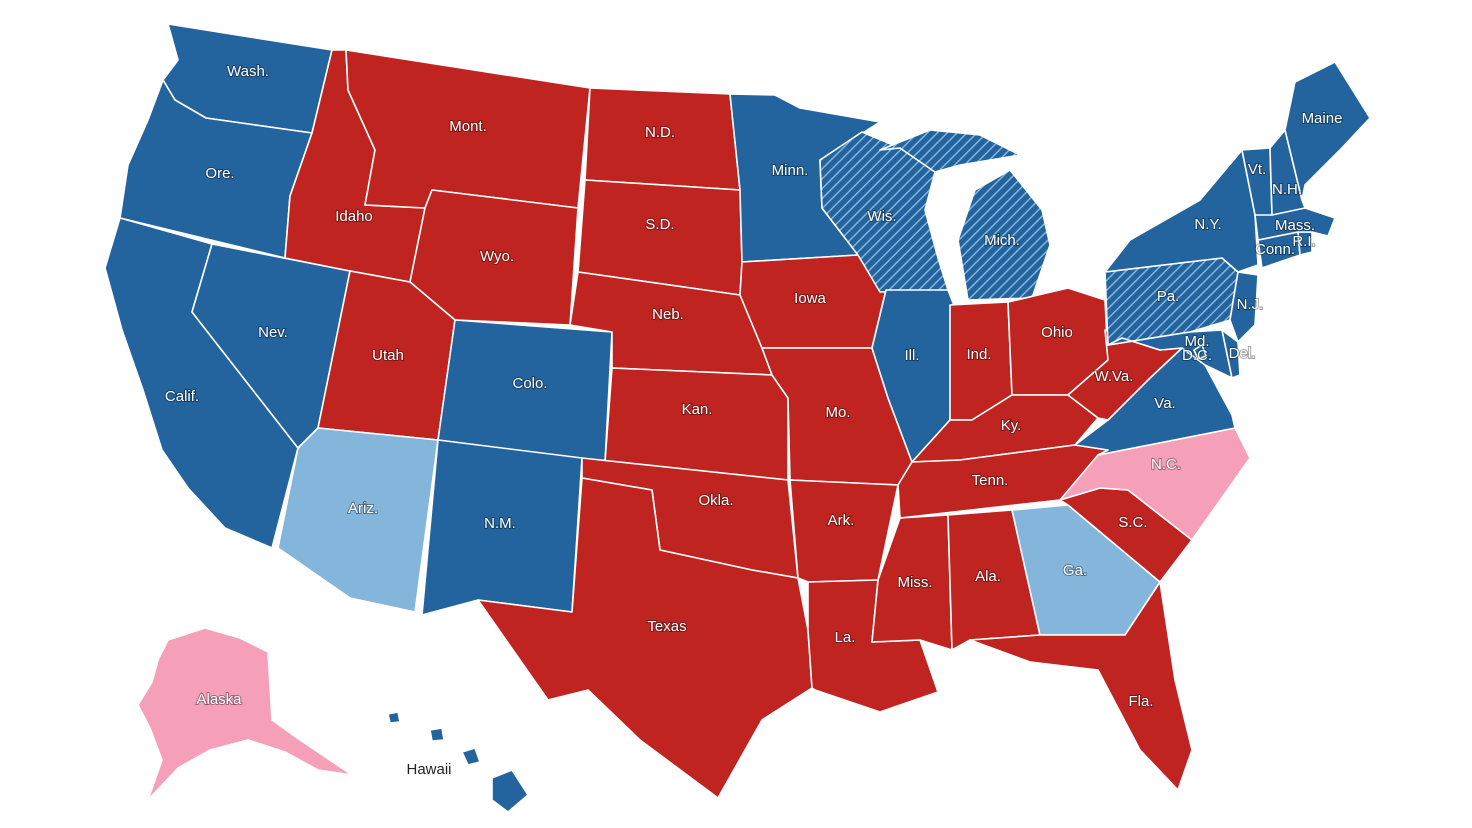 The width and height of the screenshot is (1472, 828). I want to click on label-az: Ariz., so click(363, 508).